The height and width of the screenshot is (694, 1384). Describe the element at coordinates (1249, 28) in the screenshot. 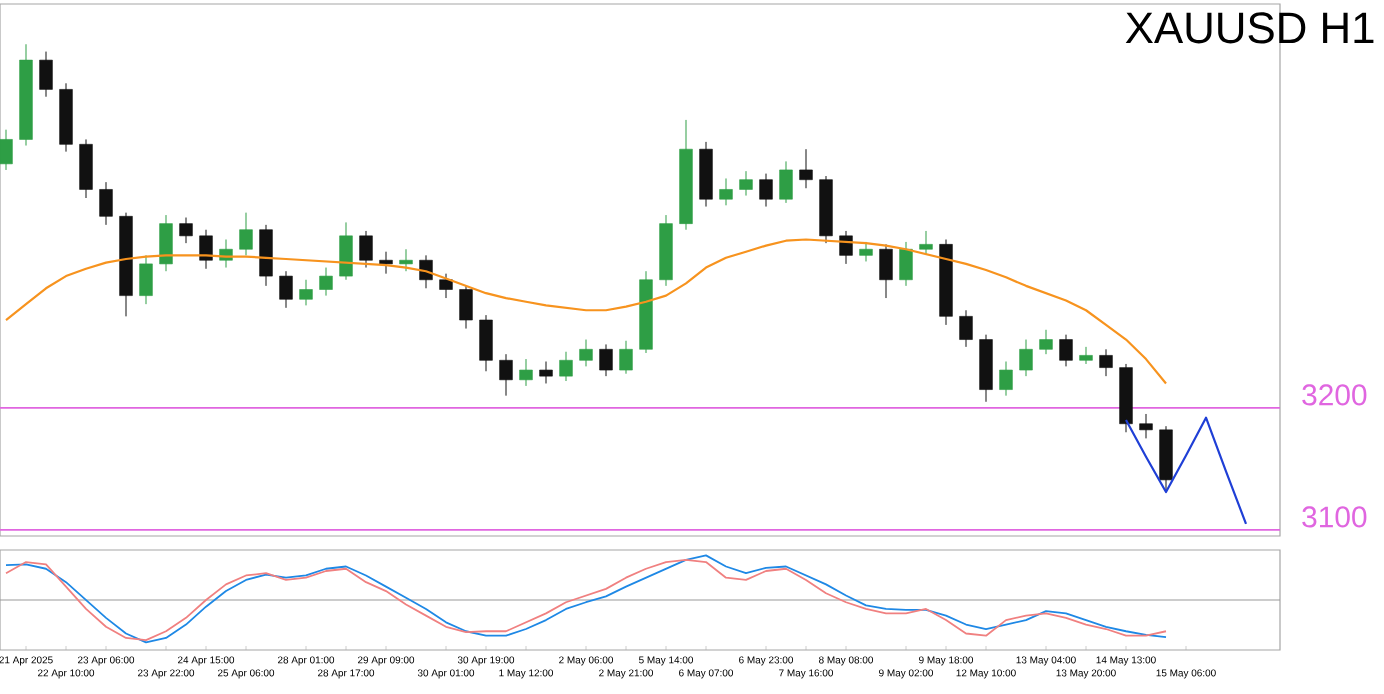

I see `chart-title: XAUUSD H1` at that location.